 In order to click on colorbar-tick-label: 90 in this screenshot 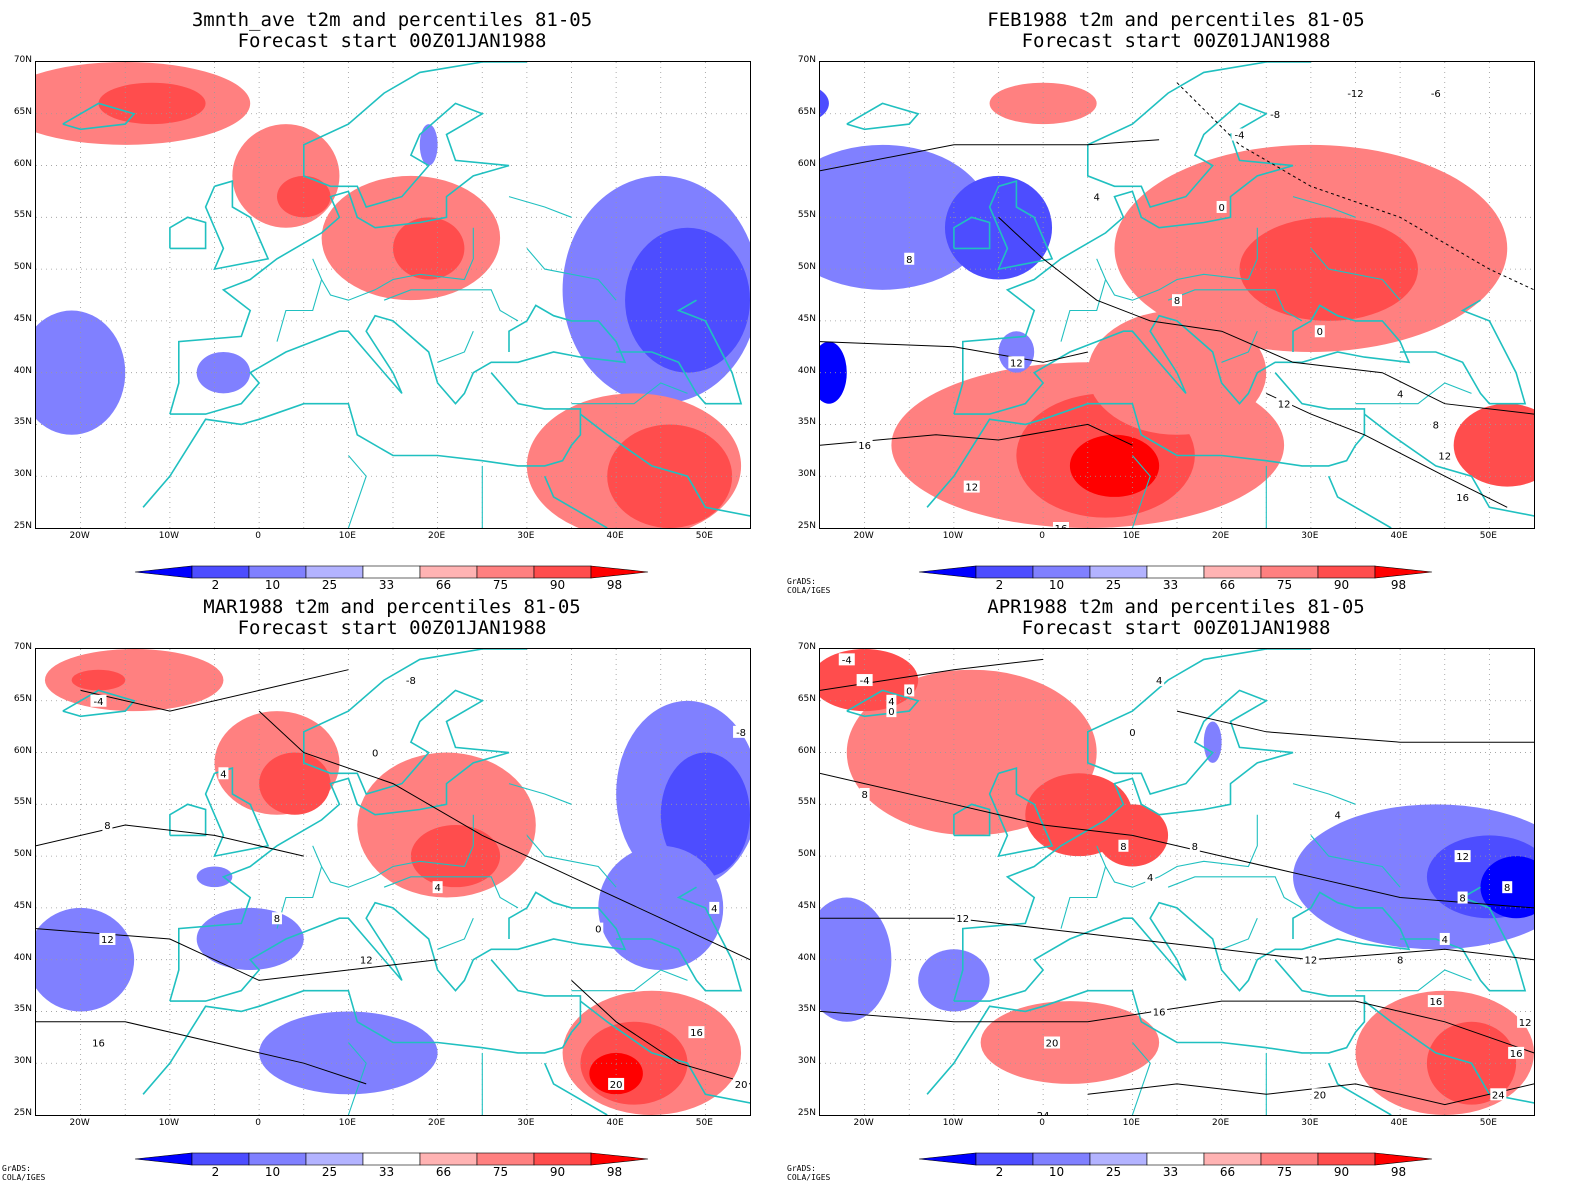, I will do `click(1341, 1172)`.